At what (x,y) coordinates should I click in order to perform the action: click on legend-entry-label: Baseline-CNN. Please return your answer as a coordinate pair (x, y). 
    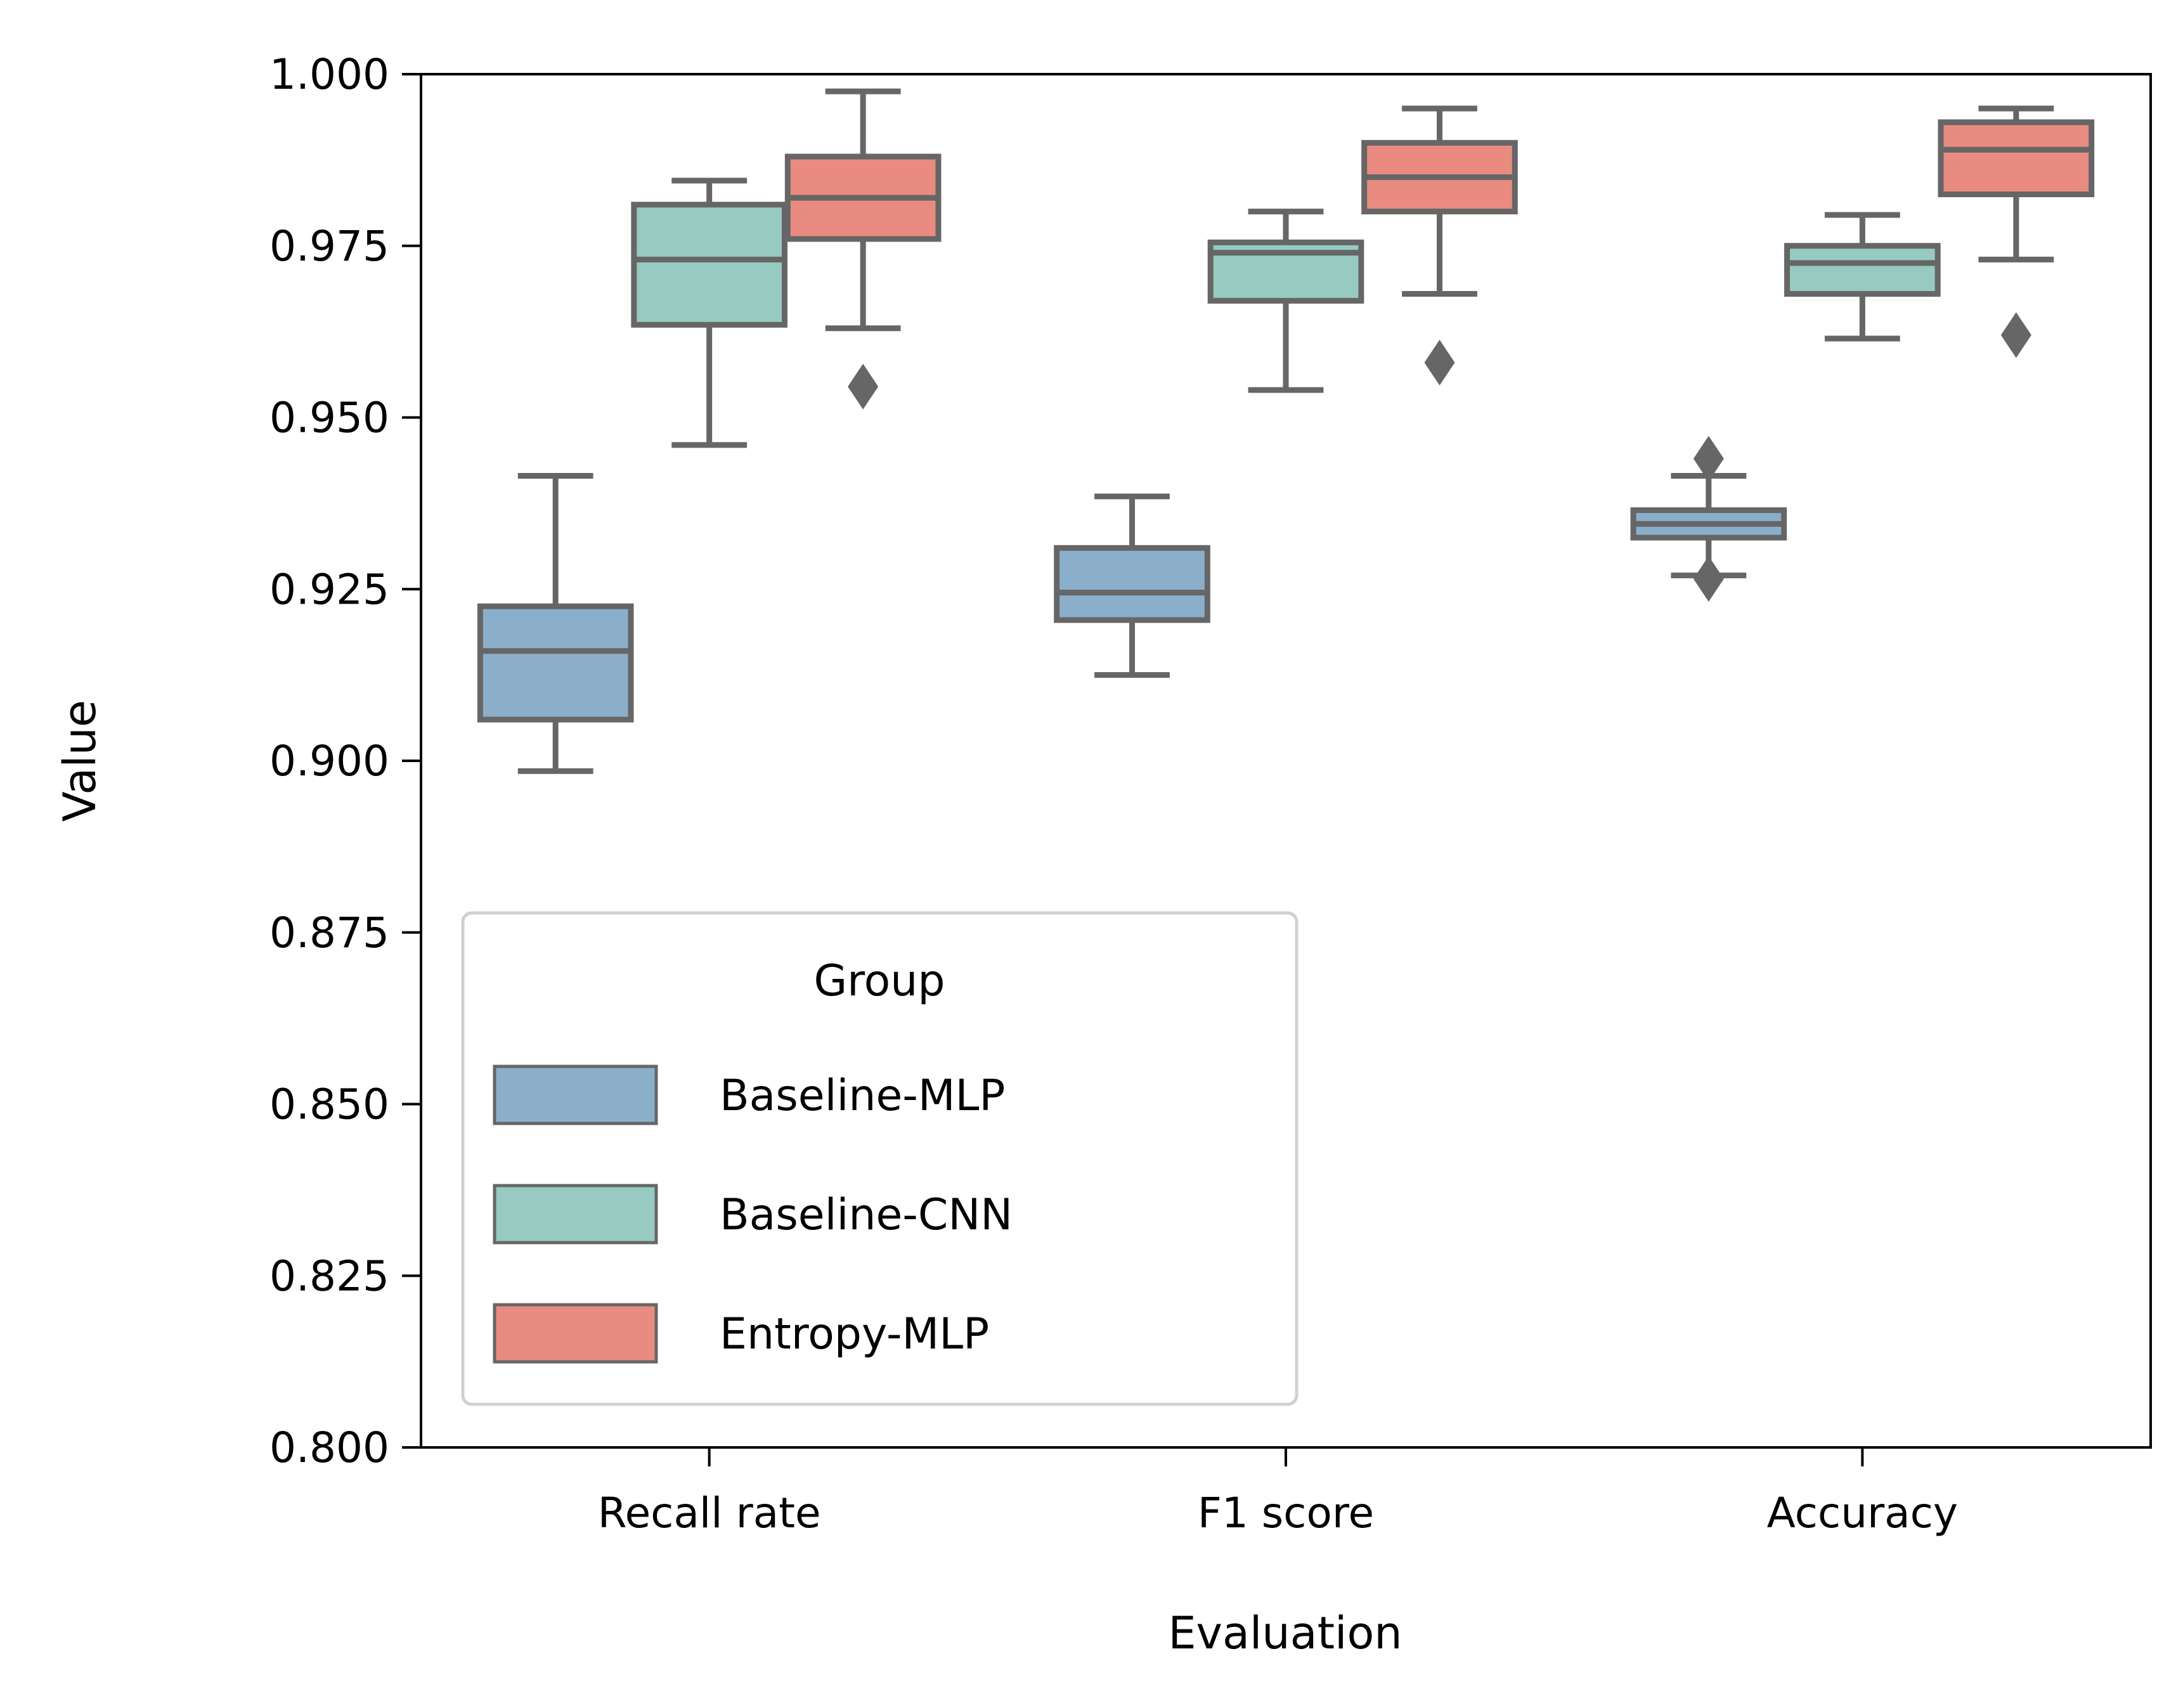
    Looking at the image, I should click on (866, 1215).